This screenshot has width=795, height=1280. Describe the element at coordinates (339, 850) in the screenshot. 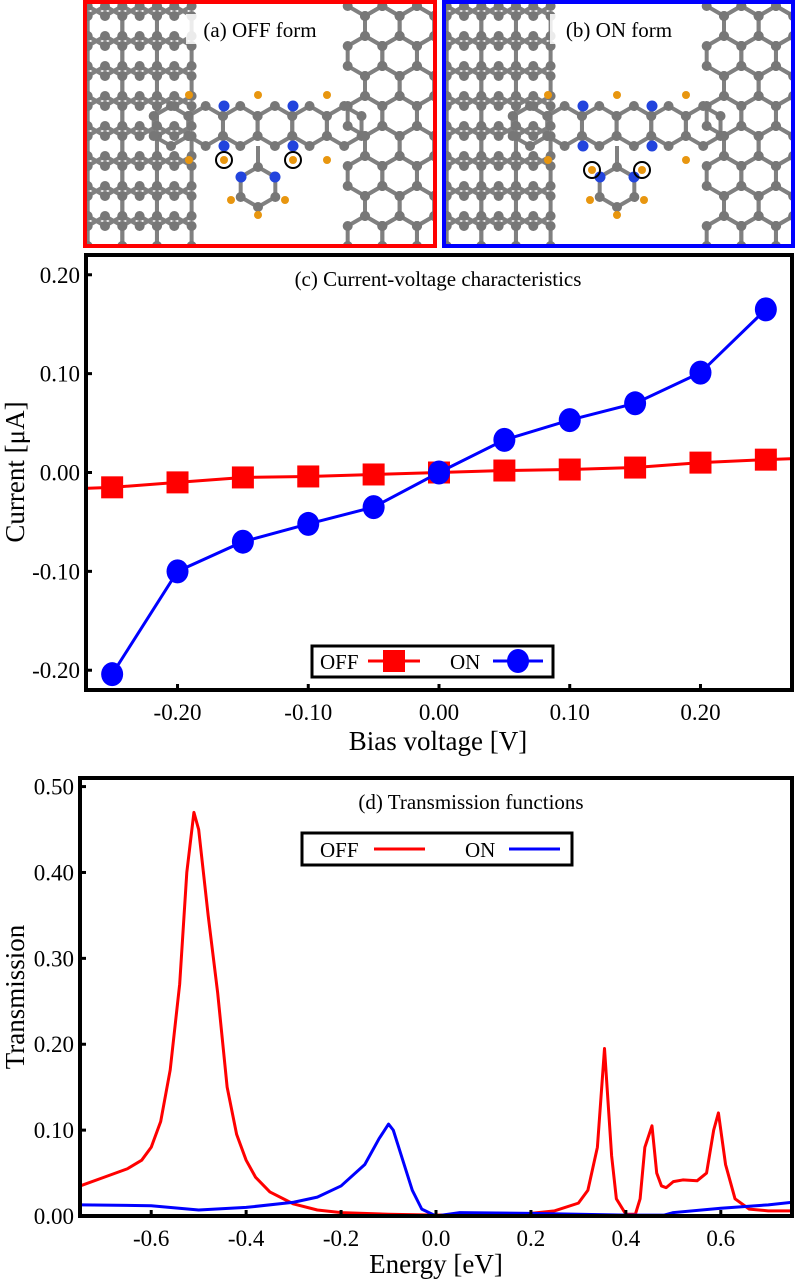

I see `chart-d-legend-off-label: OFF` at that location.